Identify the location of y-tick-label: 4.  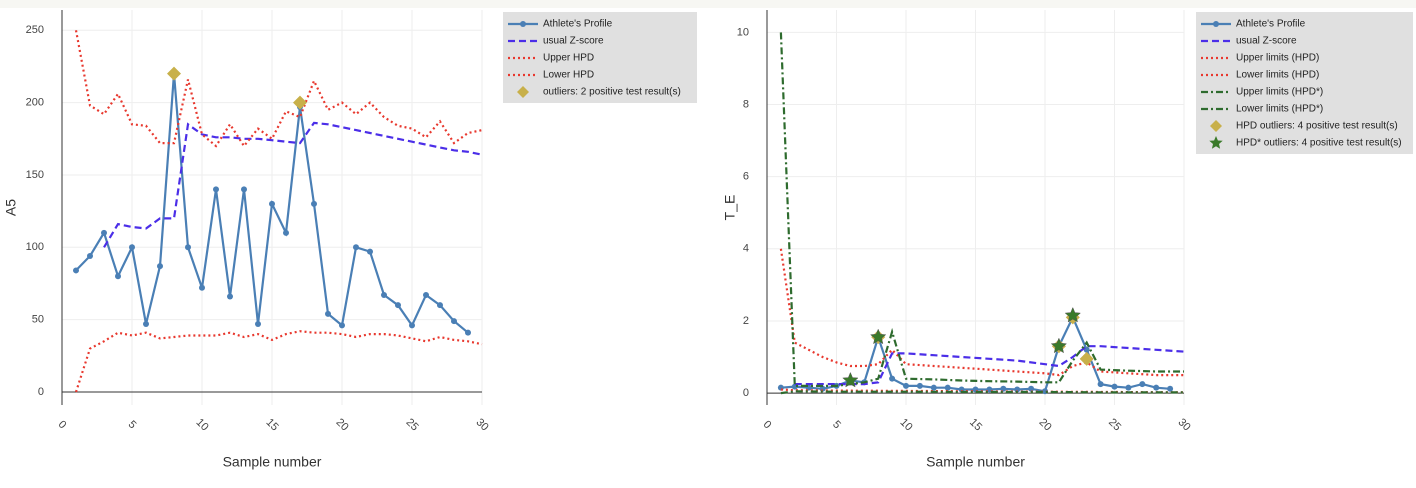
(746, 249).